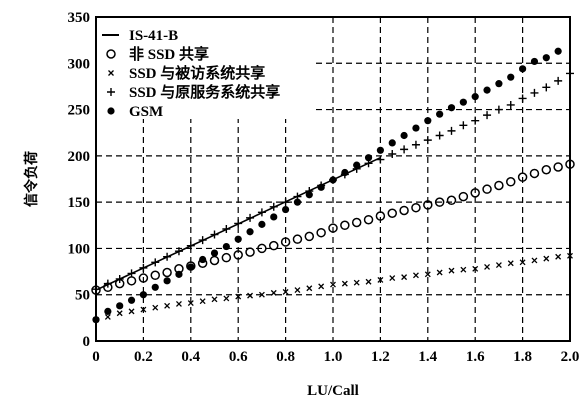 This screenshot has width=587, height=405. I want to click on legend-label: 非 SSD 共享, so click(169, 54).